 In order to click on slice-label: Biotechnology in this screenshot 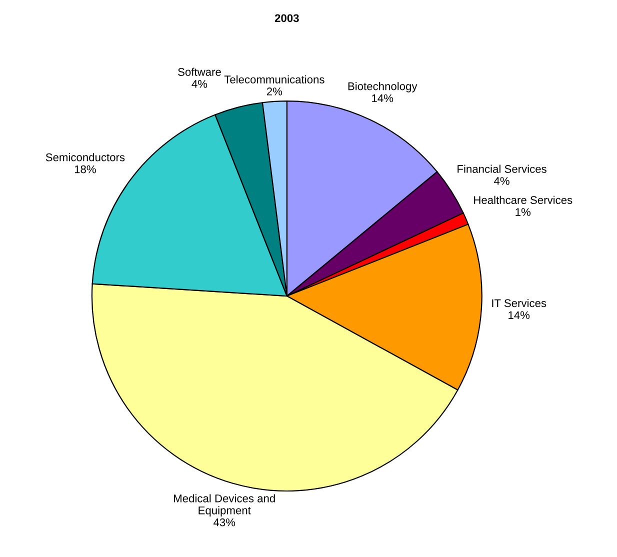, I will do `click(383, 87)`.